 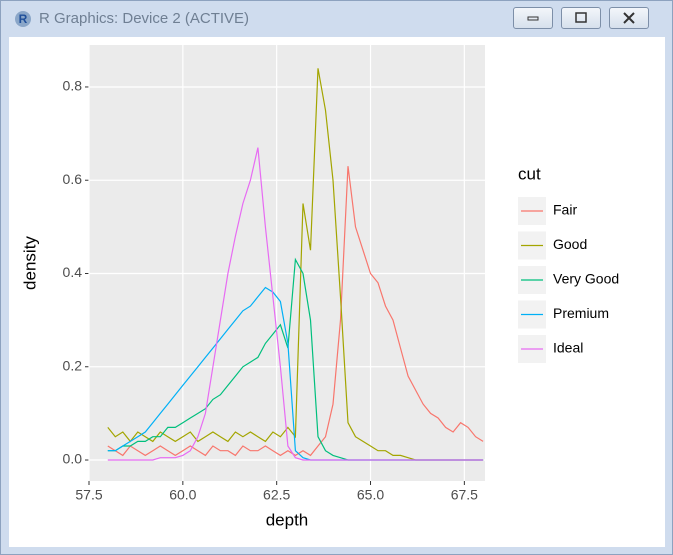 I want to click on x-axis-label: depth, so click(x=287, y=519).